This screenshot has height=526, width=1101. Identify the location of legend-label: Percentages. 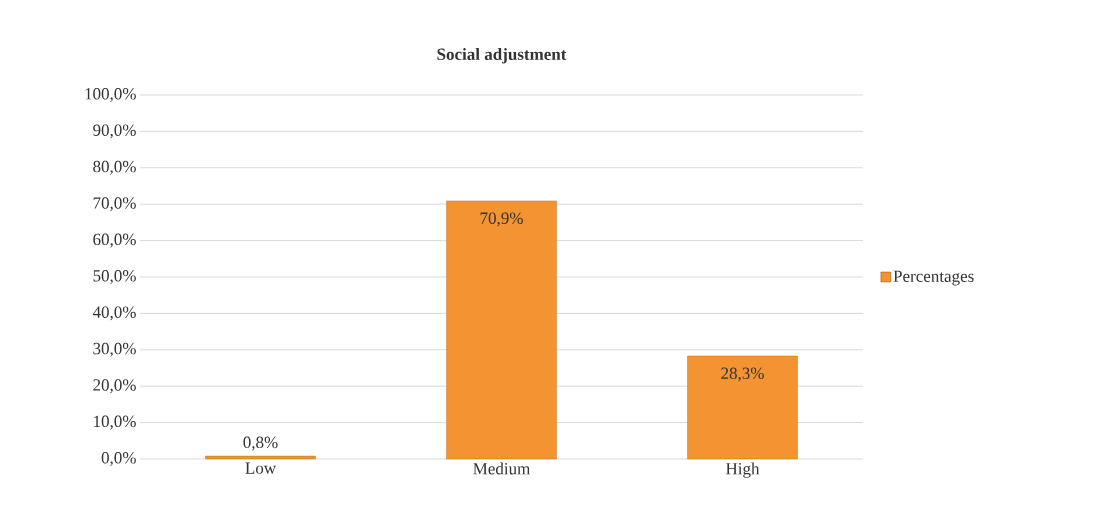
(933, 278).